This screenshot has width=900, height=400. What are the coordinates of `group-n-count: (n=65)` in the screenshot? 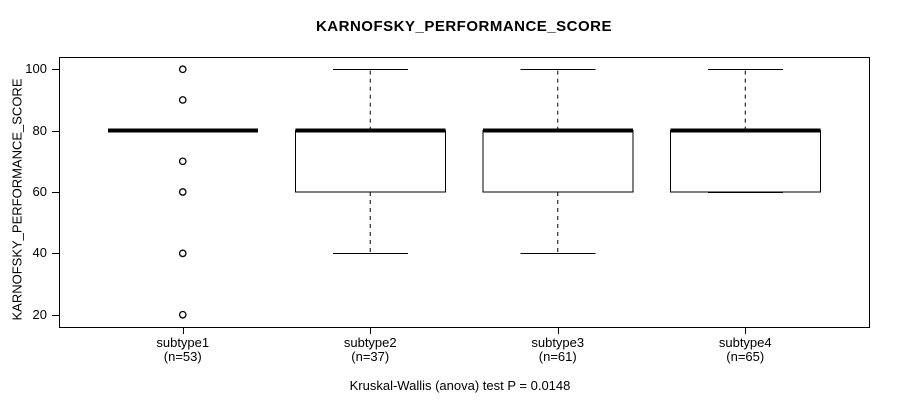 It's located at (745, 356).